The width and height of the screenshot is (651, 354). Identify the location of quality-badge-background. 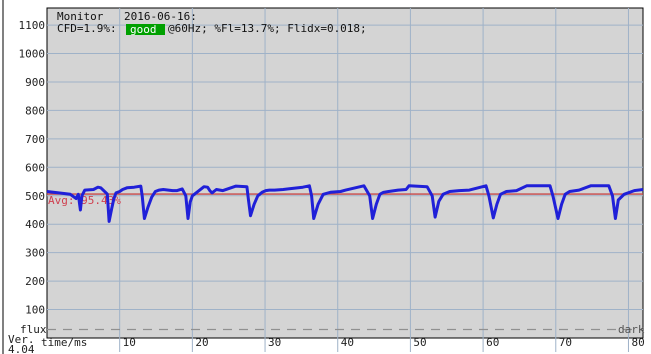
(145, 29).